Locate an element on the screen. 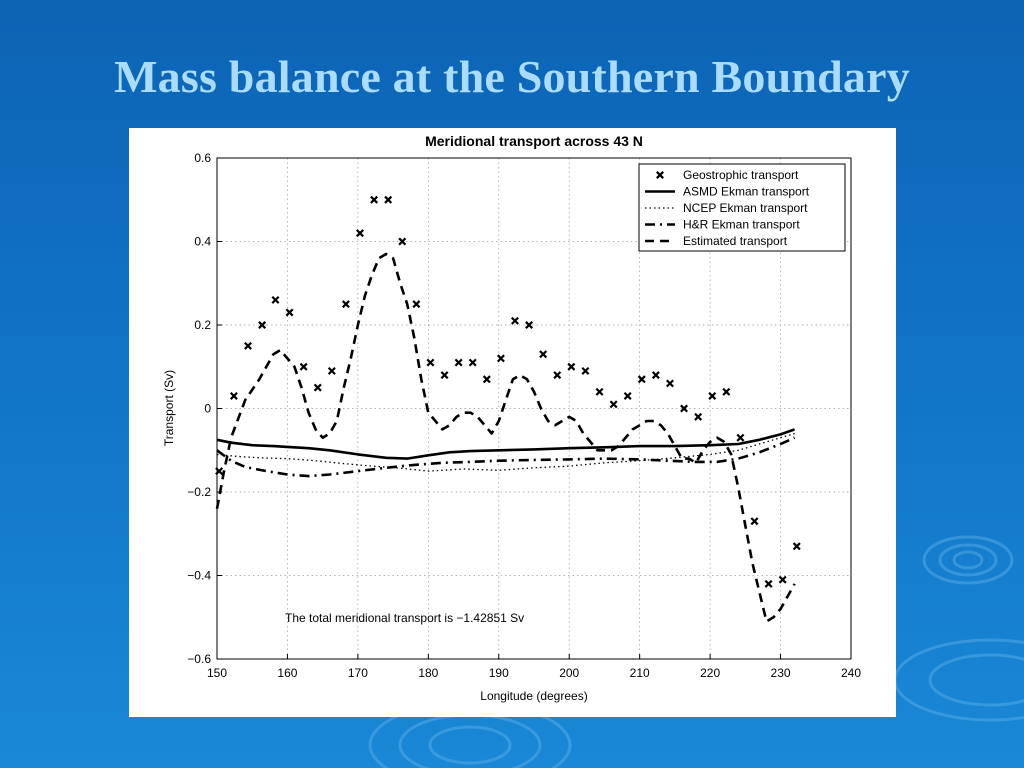  y-tick-label: 0.2 is located at coordinates (202, 325).